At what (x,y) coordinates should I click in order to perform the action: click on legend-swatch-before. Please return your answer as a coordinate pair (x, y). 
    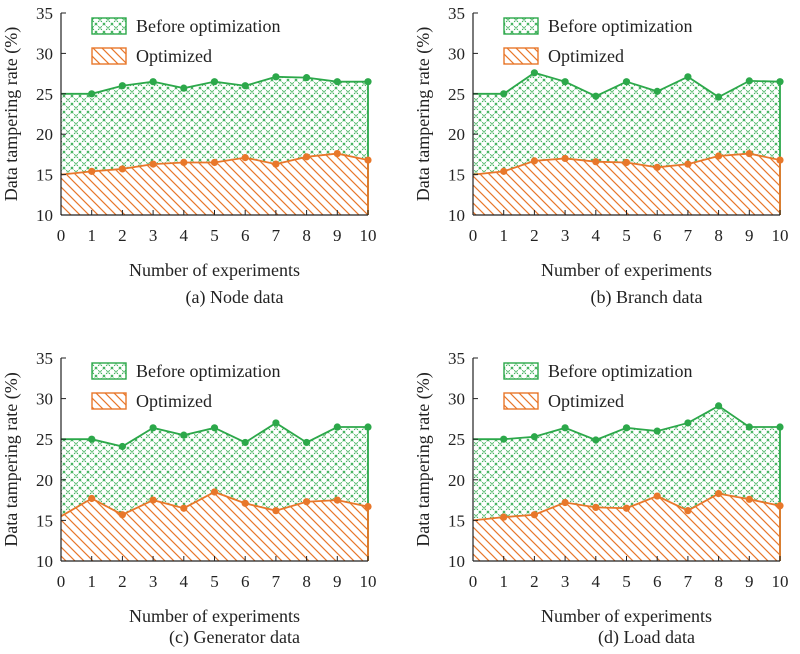
    Looking at the image, I should click on (521, 371).